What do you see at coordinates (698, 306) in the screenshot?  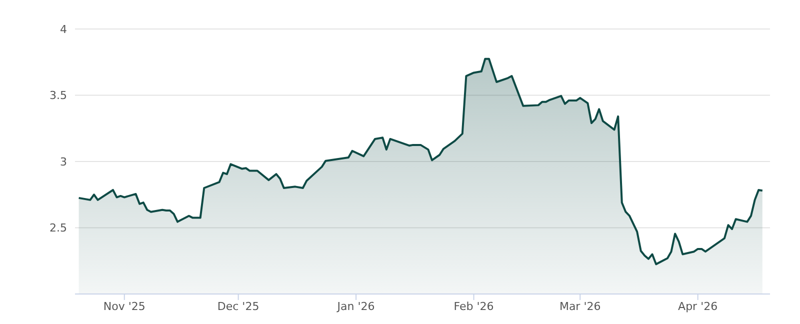 I see `x-tick-label: Apr '26` at bounding box center [698, 306].